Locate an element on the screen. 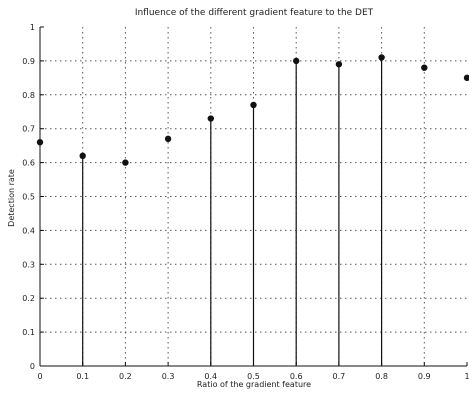 The width and height of the screenshot is (469, 395). x-tick-label: 0.6 is located at coordinates (296, 376).